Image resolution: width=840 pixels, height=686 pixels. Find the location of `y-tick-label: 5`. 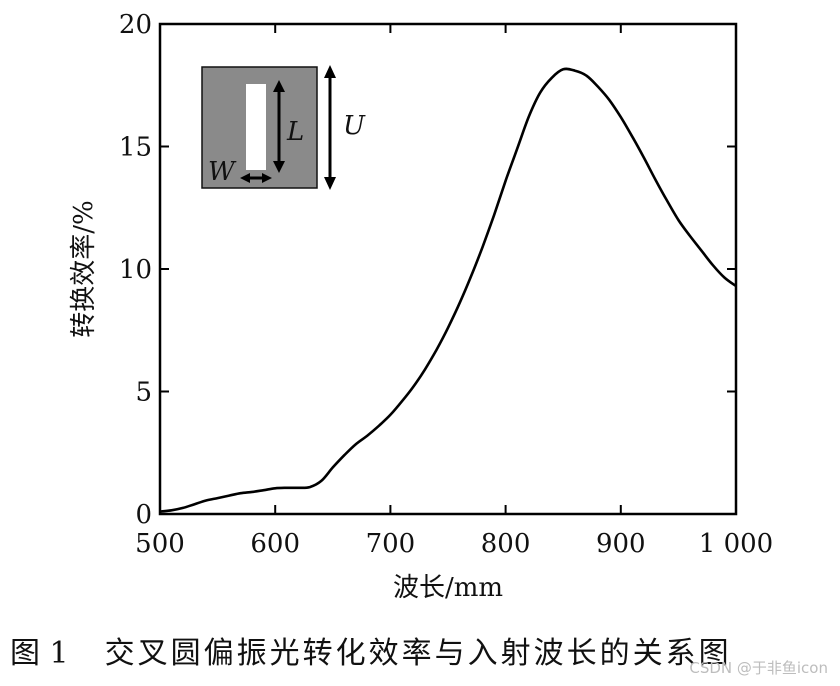

y-tick-label: 5 is located at coordinates (143, 393).